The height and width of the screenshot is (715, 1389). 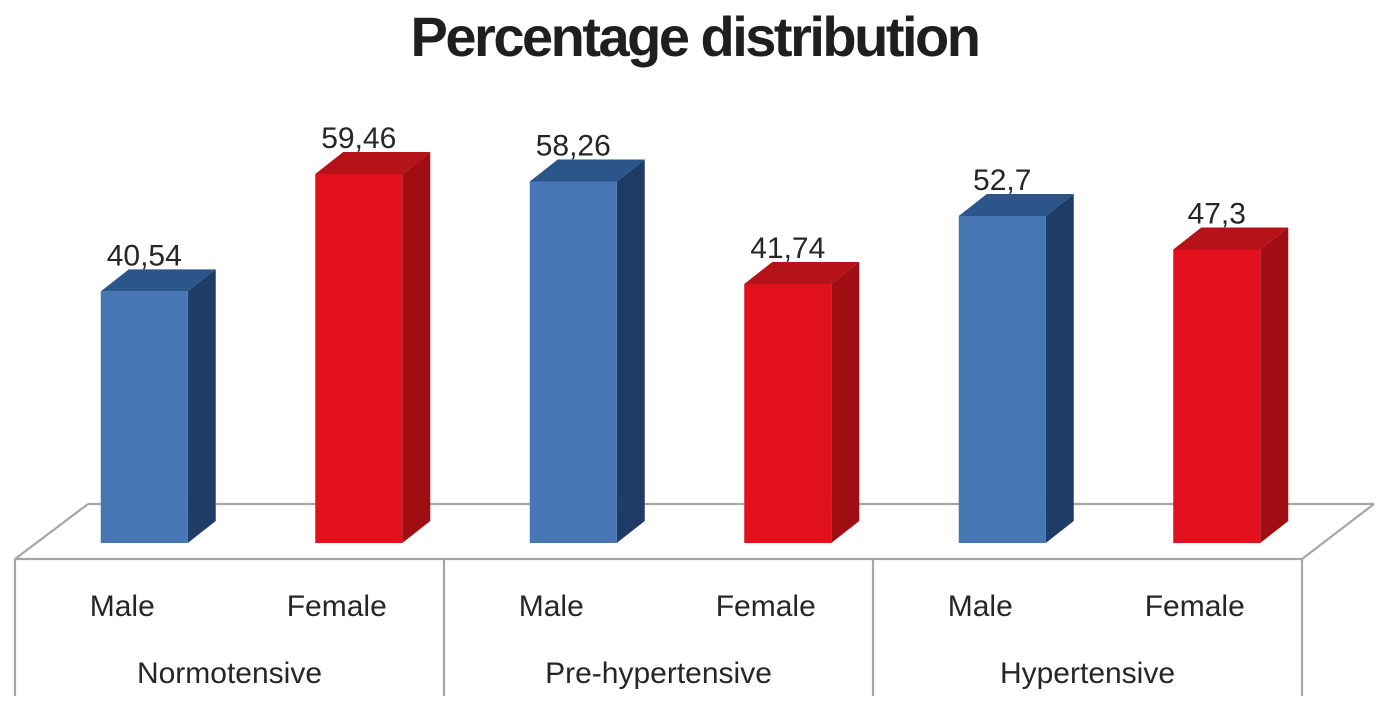 I want to click on bar-hypertensive-female, so click(x=1231, y=385).